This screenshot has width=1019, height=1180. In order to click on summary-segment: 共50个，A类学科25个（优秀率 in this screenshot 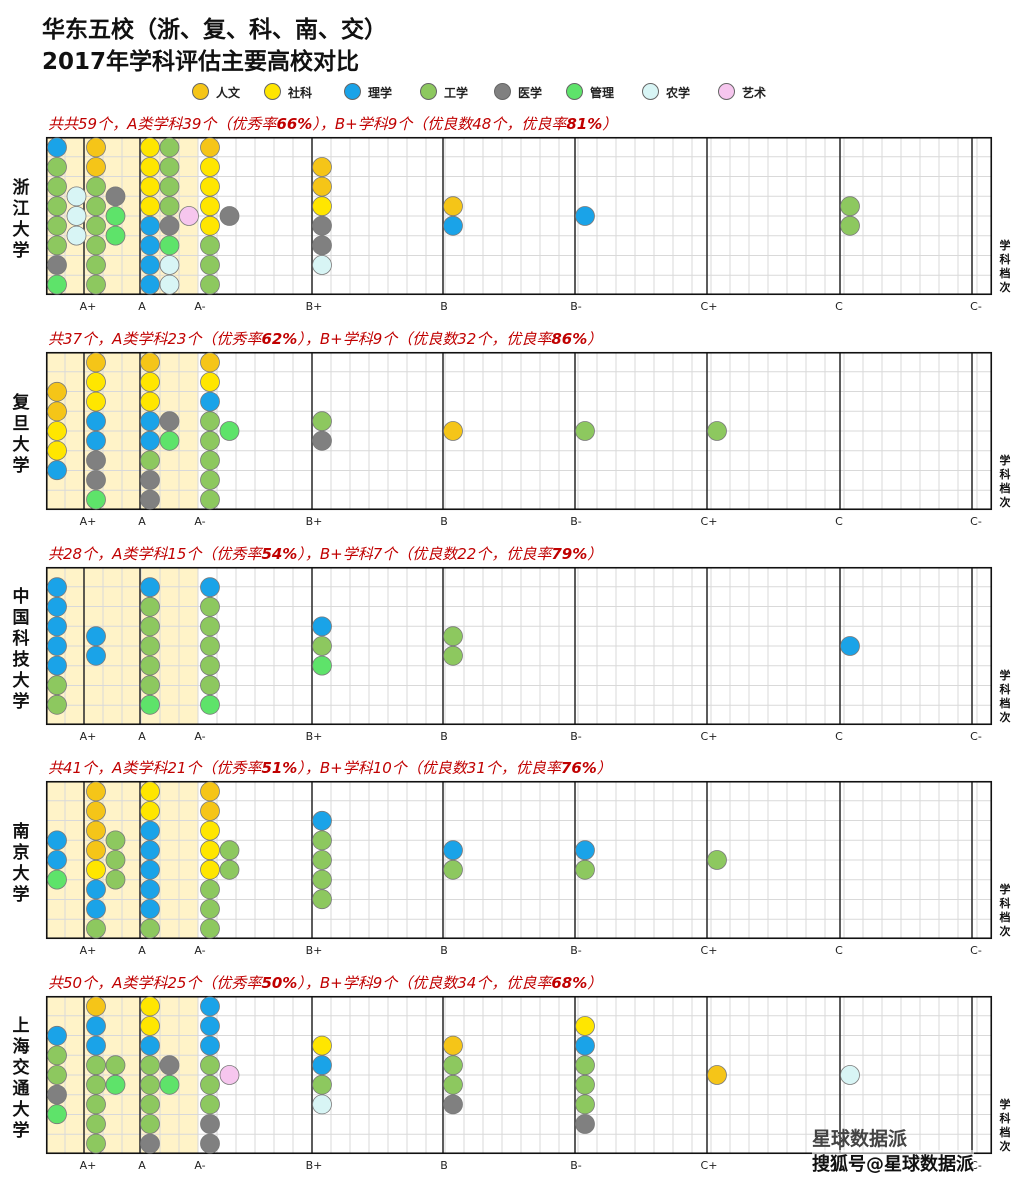, I will do `click(155, 983)`.